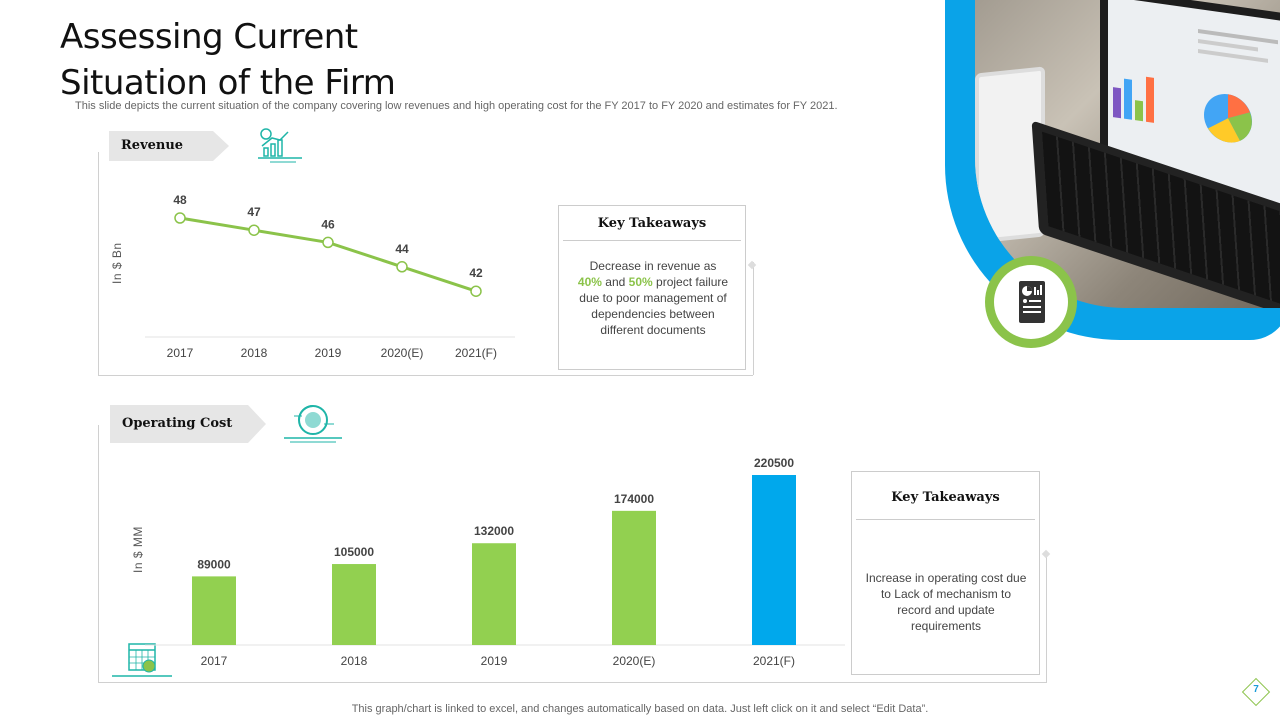 Image resolution: width=1280 pixels, height=720 pixels. What do you see at coordinates (280, 145) in the screenshot?
I see `growth-chart-icon` at bounding box center [280, 145].